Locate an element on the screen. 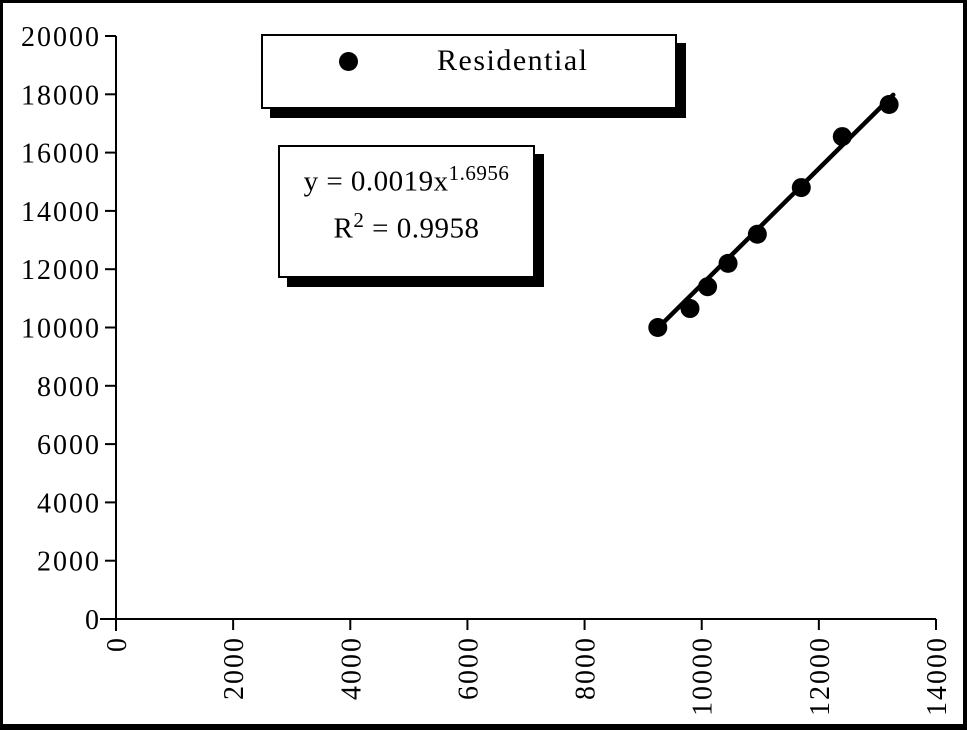  y-axis-tick-label: 14000 is located at coordinates (61, 212).